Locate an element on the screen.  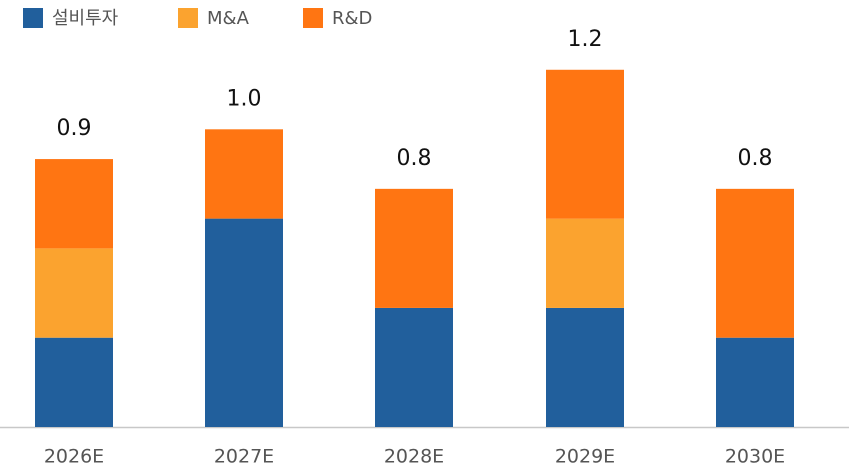
total-label: 1.2 is located at coordinates (585, 39).